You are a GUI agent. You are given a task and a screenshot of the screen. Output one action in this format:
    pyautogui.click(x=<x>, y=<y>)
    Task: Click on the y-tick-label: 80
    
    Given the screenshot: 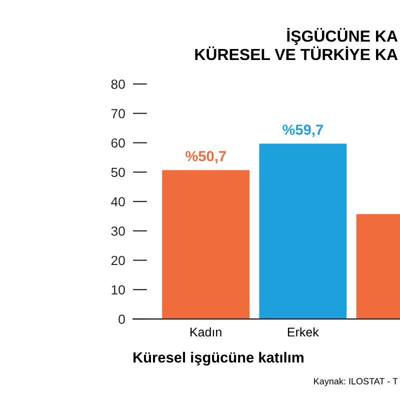 What is the action you would take?
    pyautogui.click(x=118, y=84)
    